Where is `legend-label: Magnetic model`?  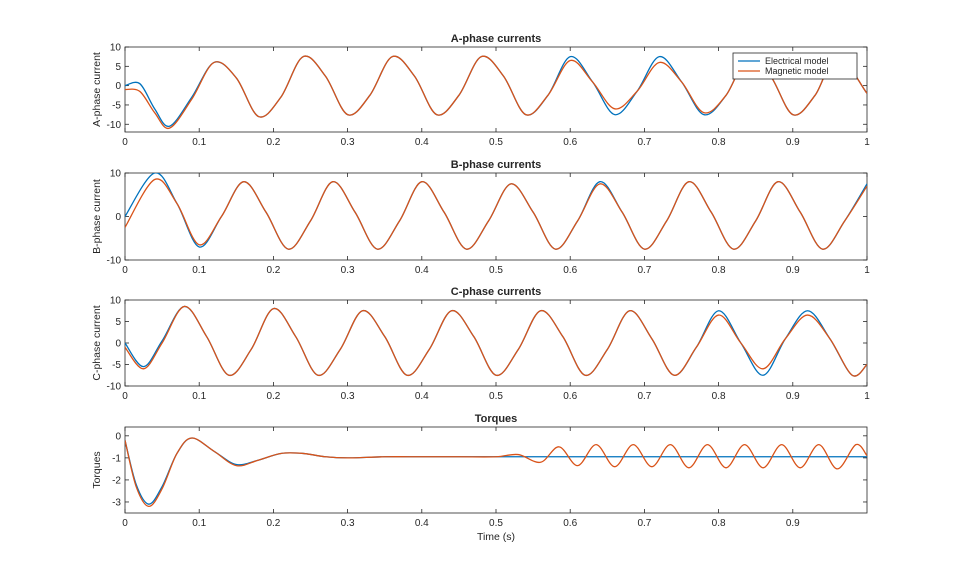 legend-label: Magnetic model is located at coordinates (797, 71).